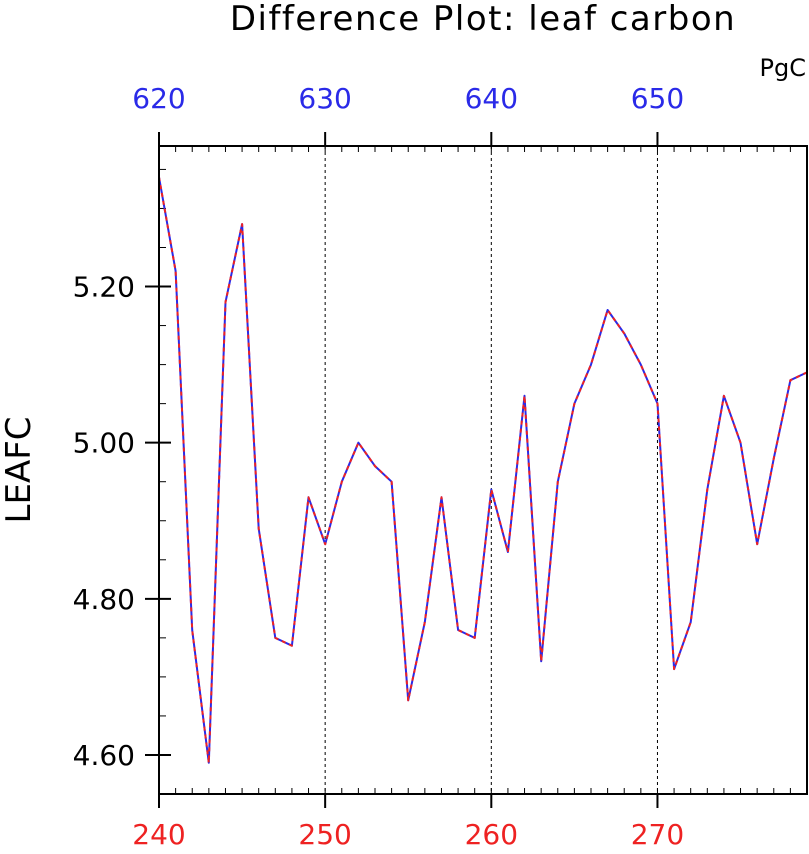 This screenshot has width=809, height=854. I want to click on y-tick-label: 4.60, so click(104, 755).